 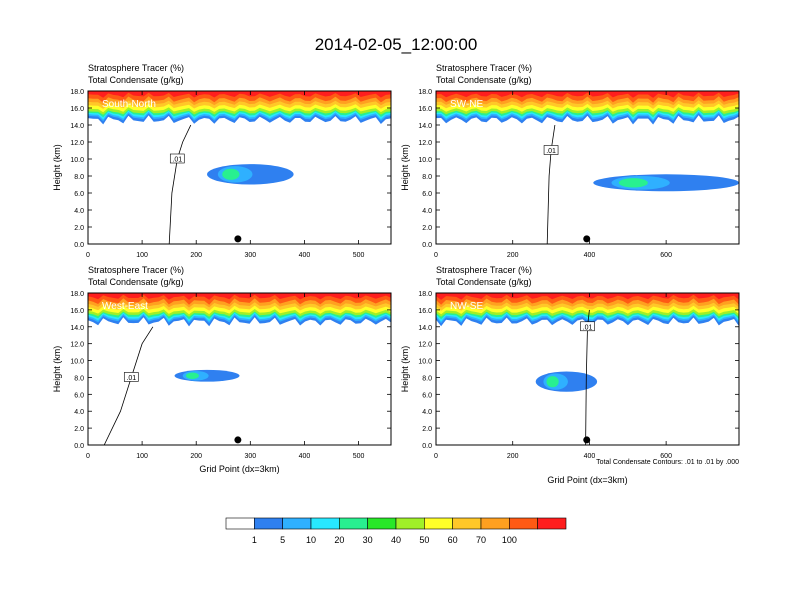 I want to click on colorbar-label: 50, so click(x=424, y=540).